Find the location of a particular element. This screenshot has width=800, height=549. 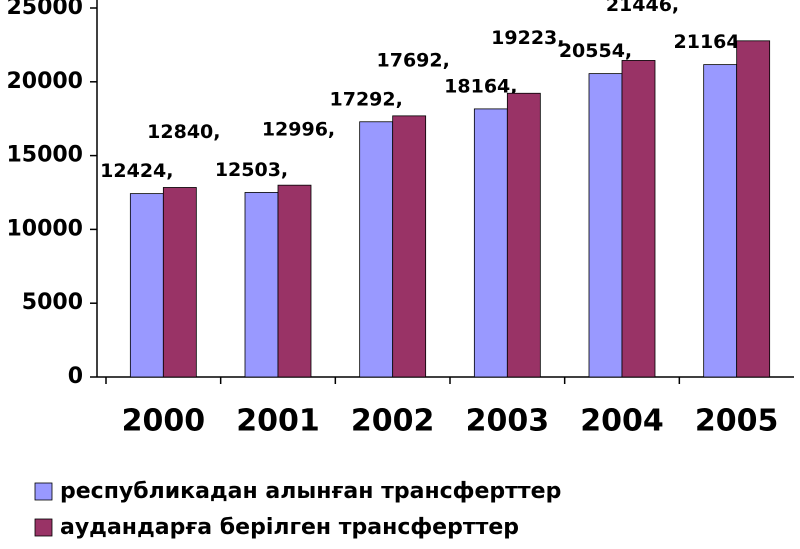

x-tick-label: 2000 is located at coordinates (164, 421).